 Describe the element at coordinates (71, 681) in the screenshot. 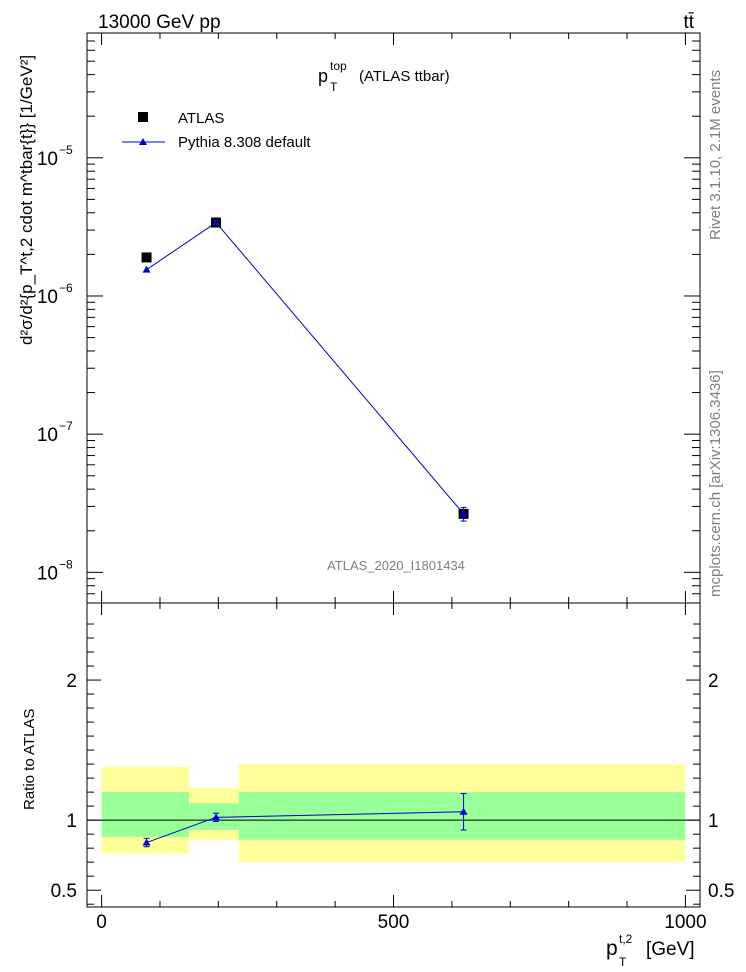

I see `ratio-y-tick-label-left: 2` at that location.